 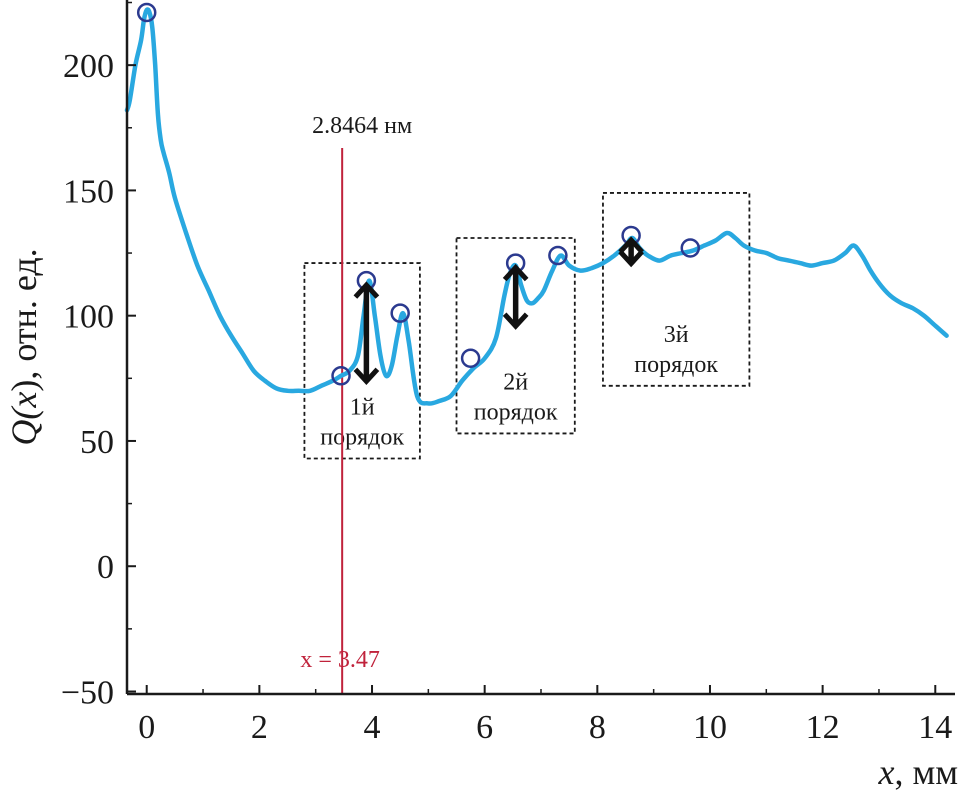 I want to click on vertical-line-group: 2.8464 нм x = 3.47, so click(x=356, y=403).